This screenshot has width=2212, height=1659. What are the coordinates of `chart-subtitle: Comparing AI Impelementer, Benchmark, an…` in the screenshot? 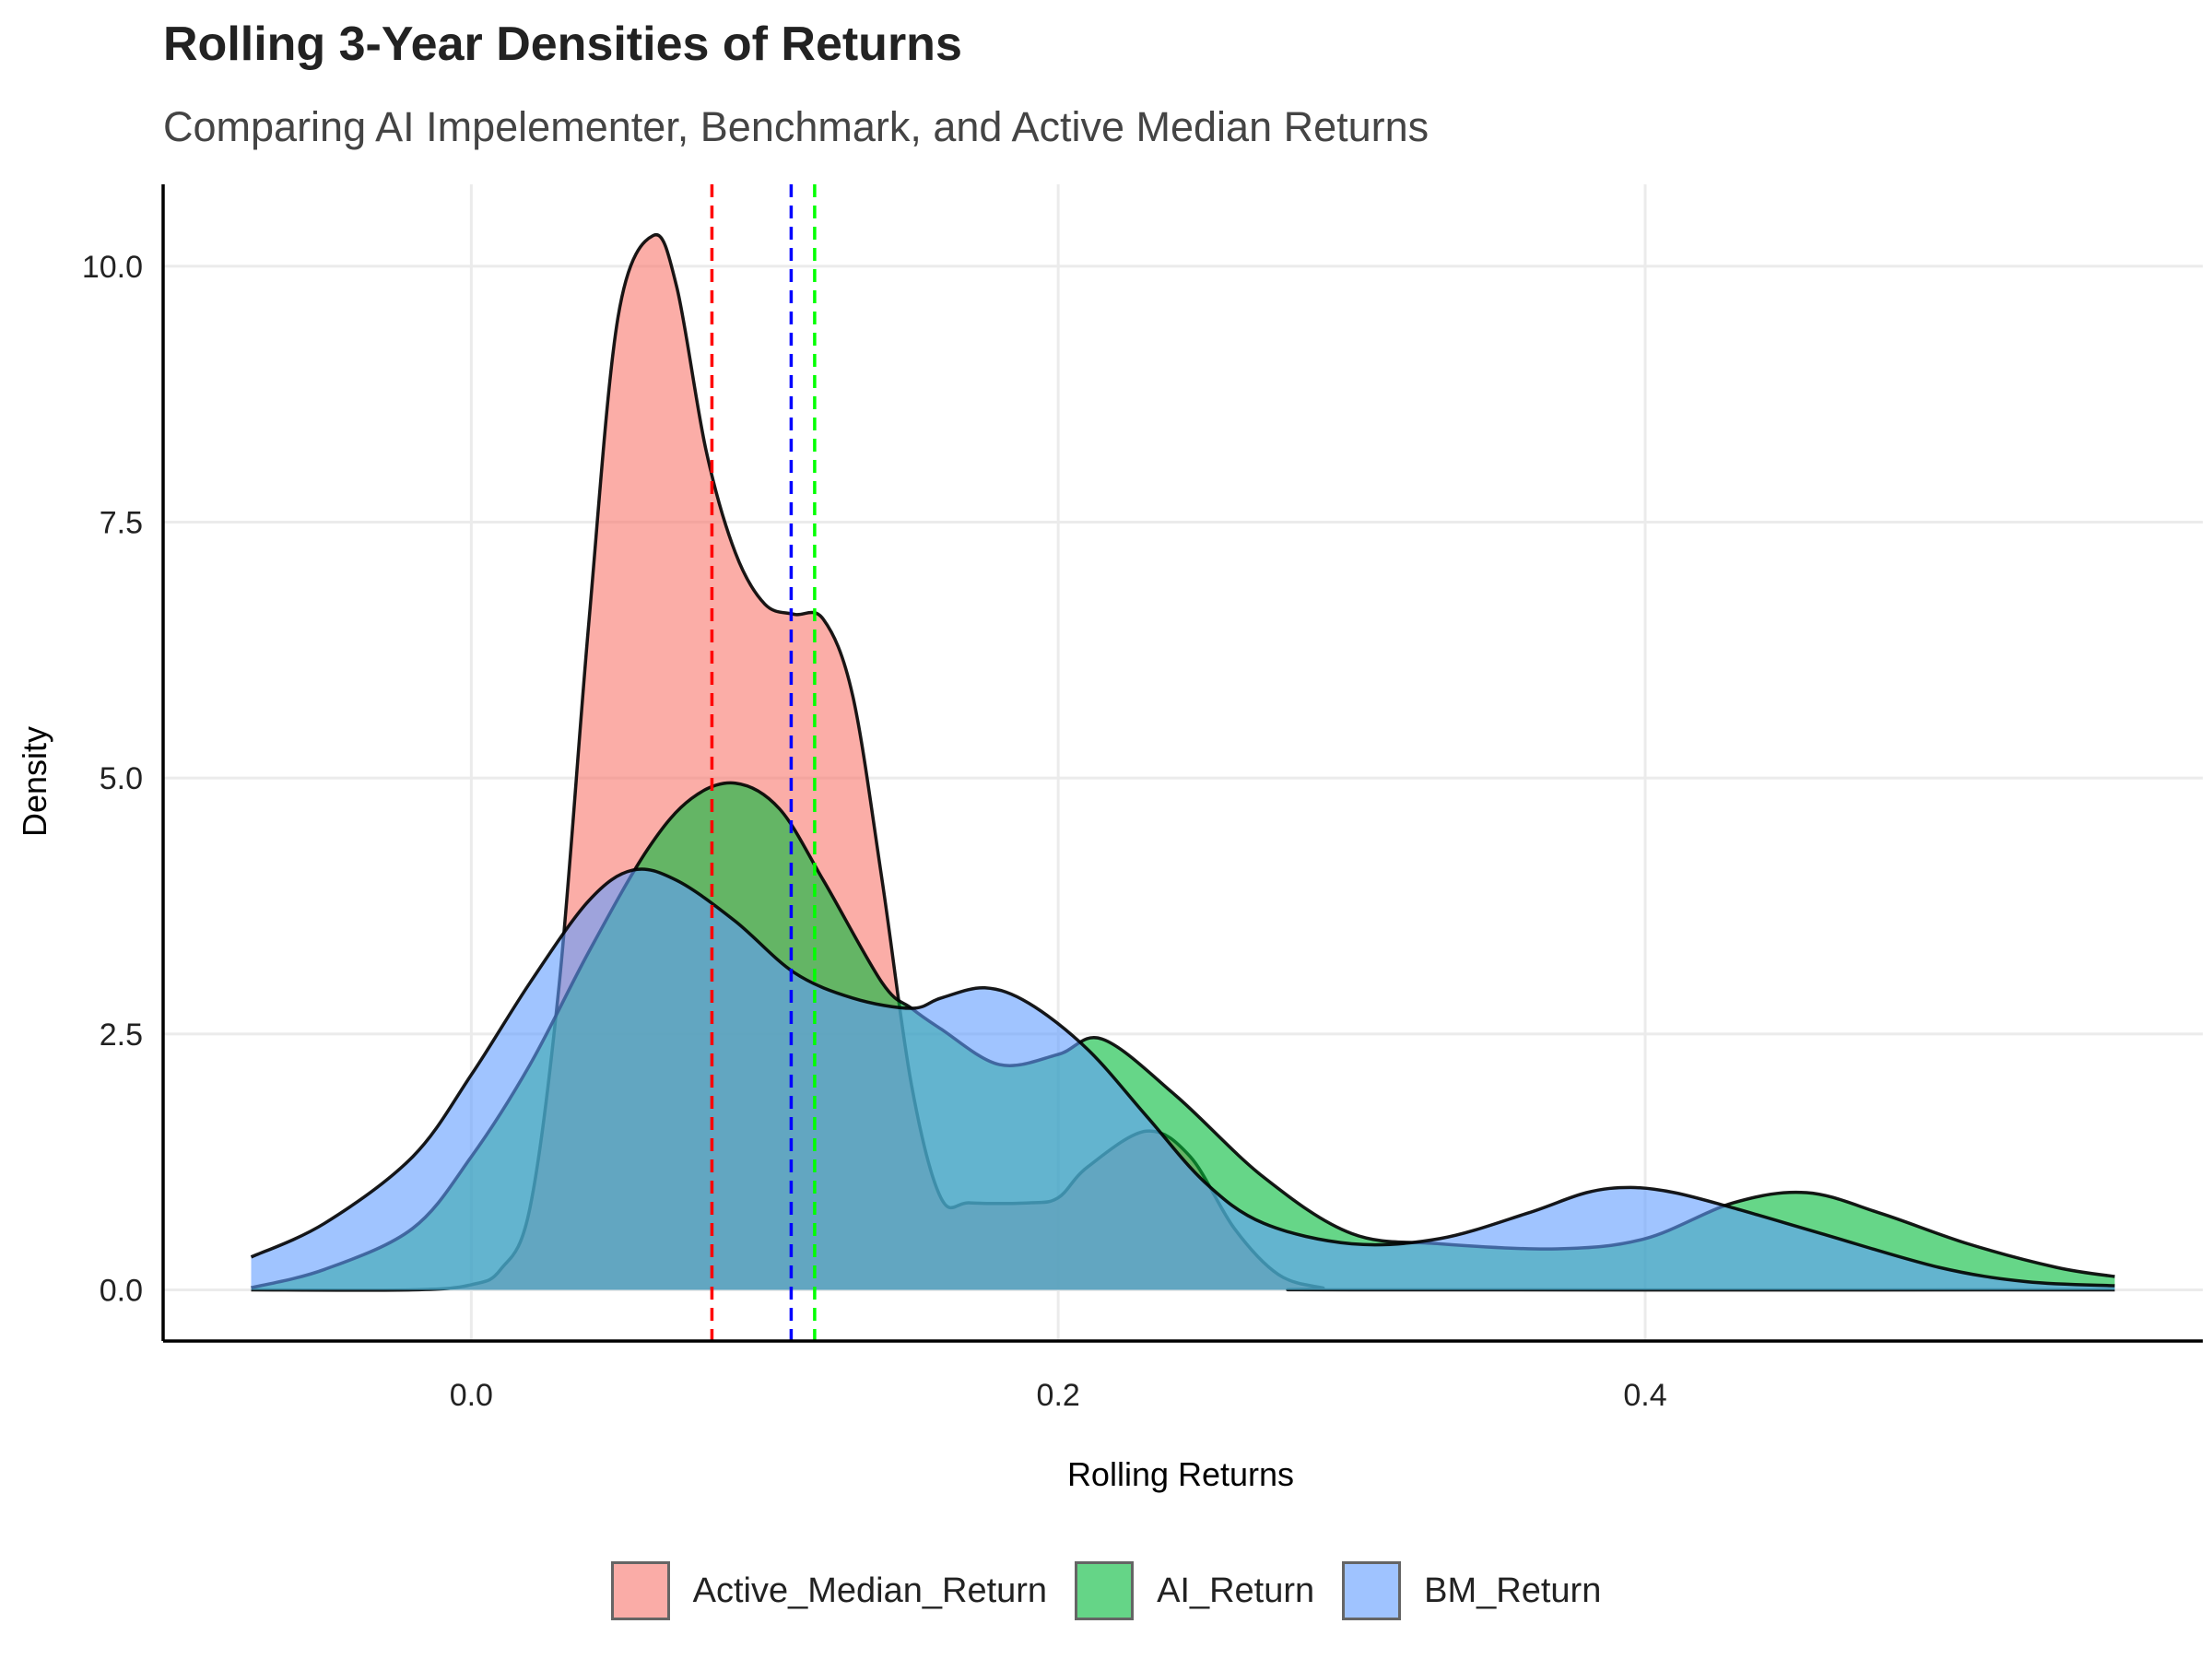 It's located at (796, 126).